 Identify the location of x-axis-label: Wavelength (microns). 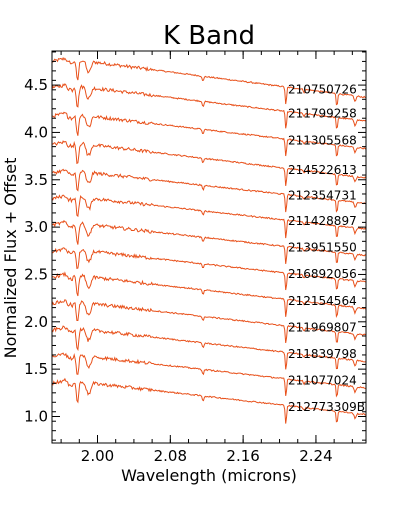
(209, 475).